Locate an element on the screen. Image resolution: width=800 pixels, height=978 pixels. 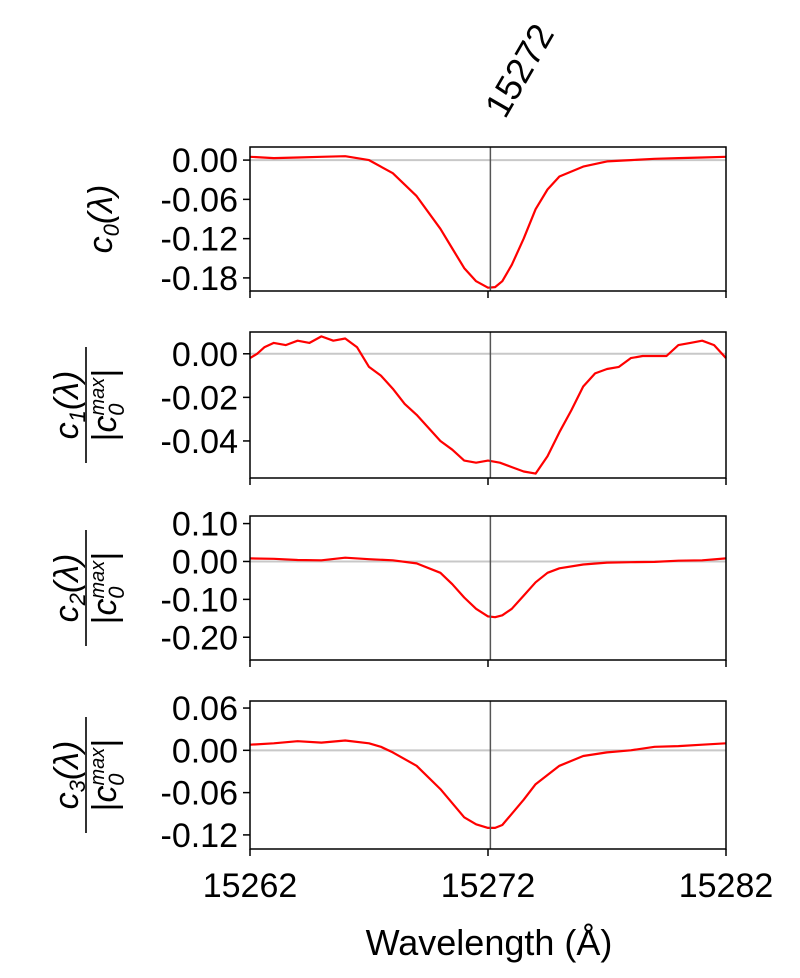
x-tick-label: 15272 is located at coordinates (488, 886).